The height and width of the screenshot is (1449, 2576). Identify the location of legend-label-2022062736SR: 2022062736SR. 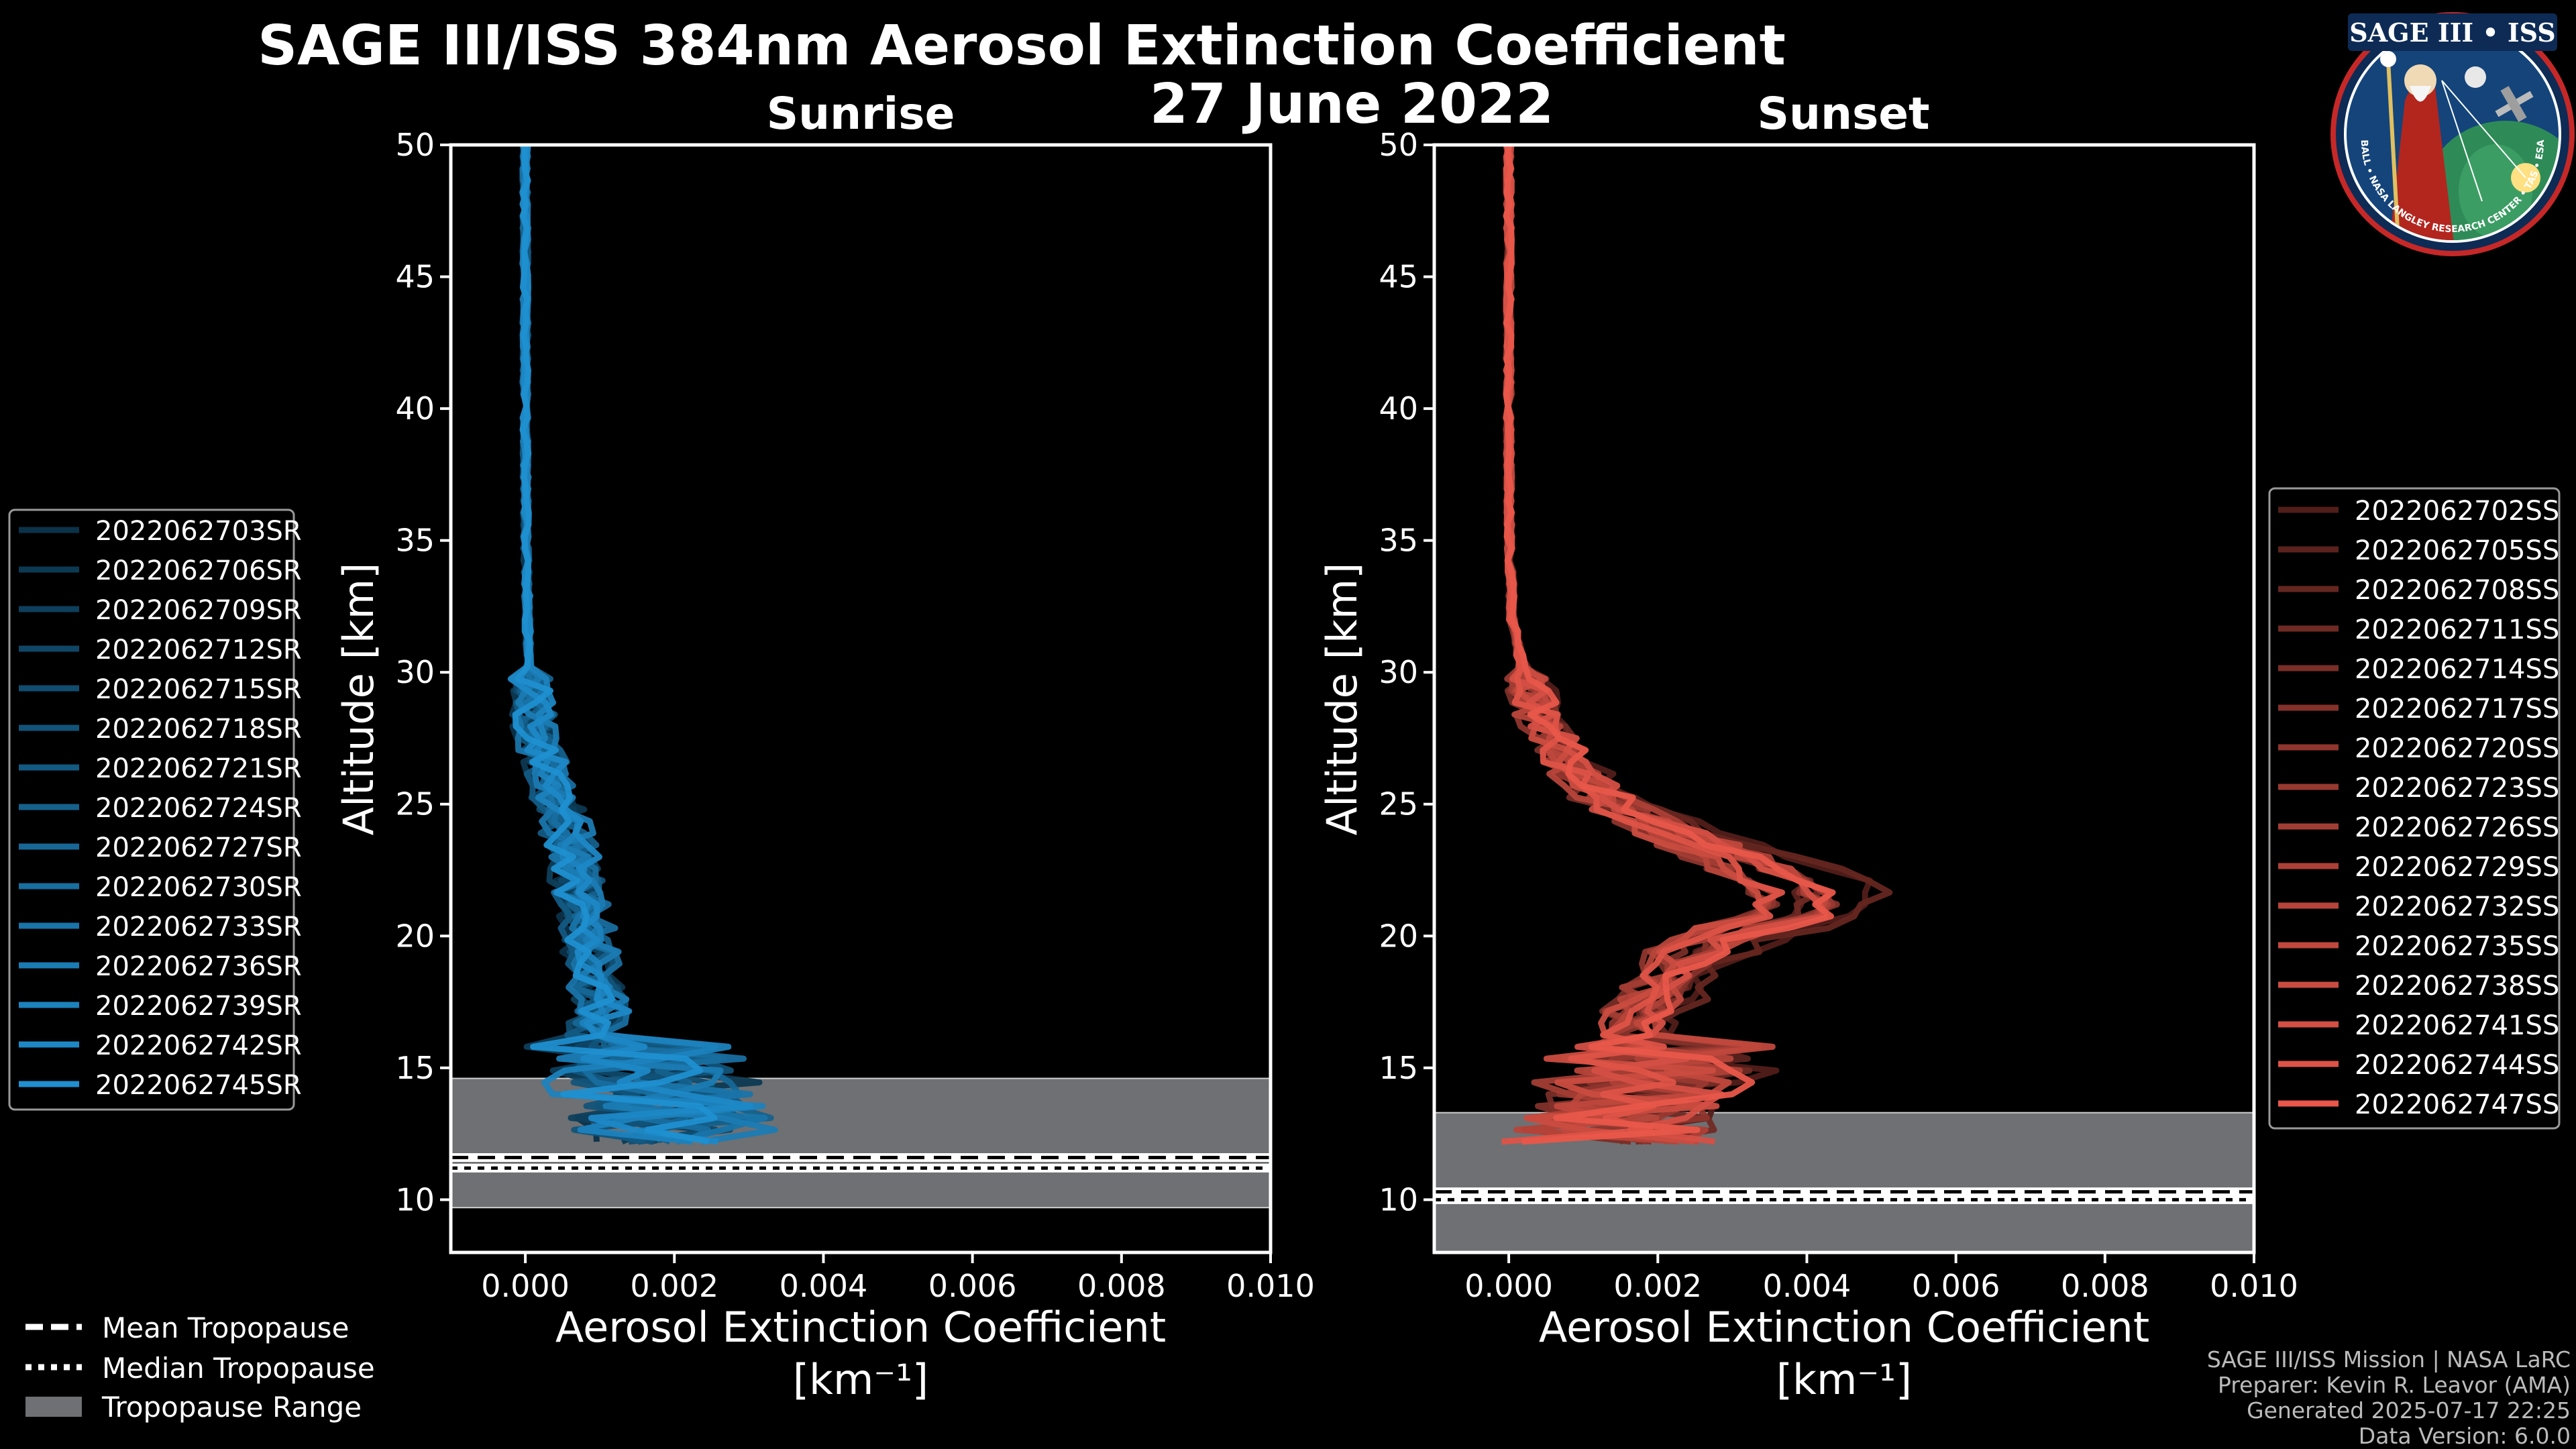
(198, 966).